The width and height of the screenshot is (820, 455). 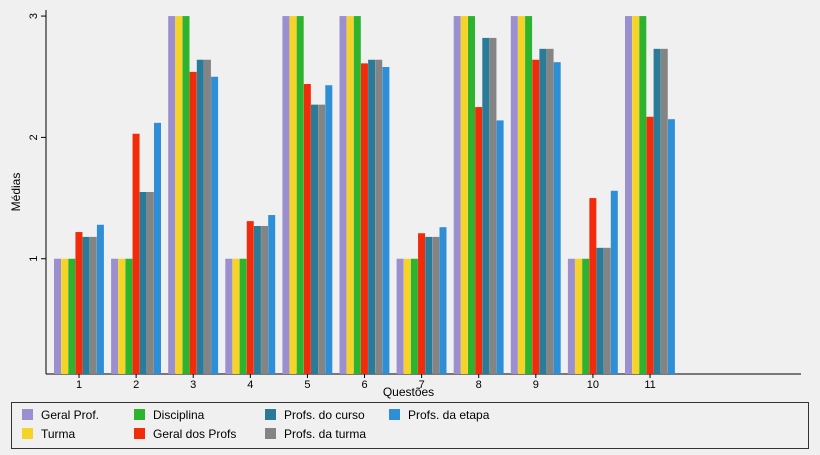 I want to click on x-tick-label: 11, so click(x=649, y=385).